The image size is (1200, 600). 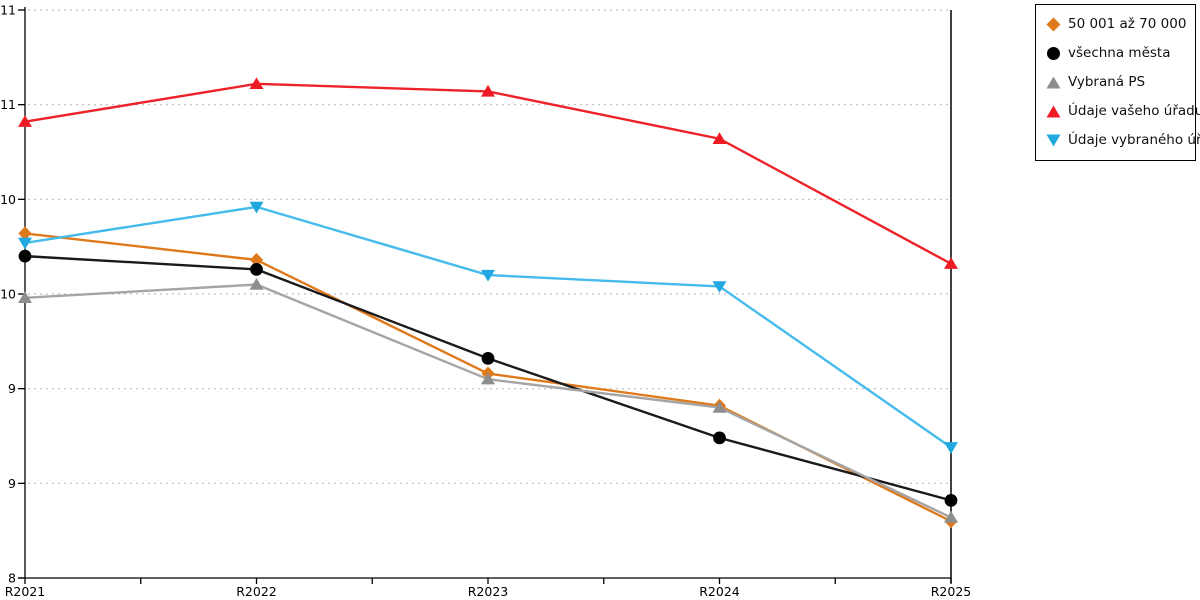 What do you see at coordinates (12, 578) in the screenshot?
I see `y-tick-label: 8` at bounding box center [12, 578].